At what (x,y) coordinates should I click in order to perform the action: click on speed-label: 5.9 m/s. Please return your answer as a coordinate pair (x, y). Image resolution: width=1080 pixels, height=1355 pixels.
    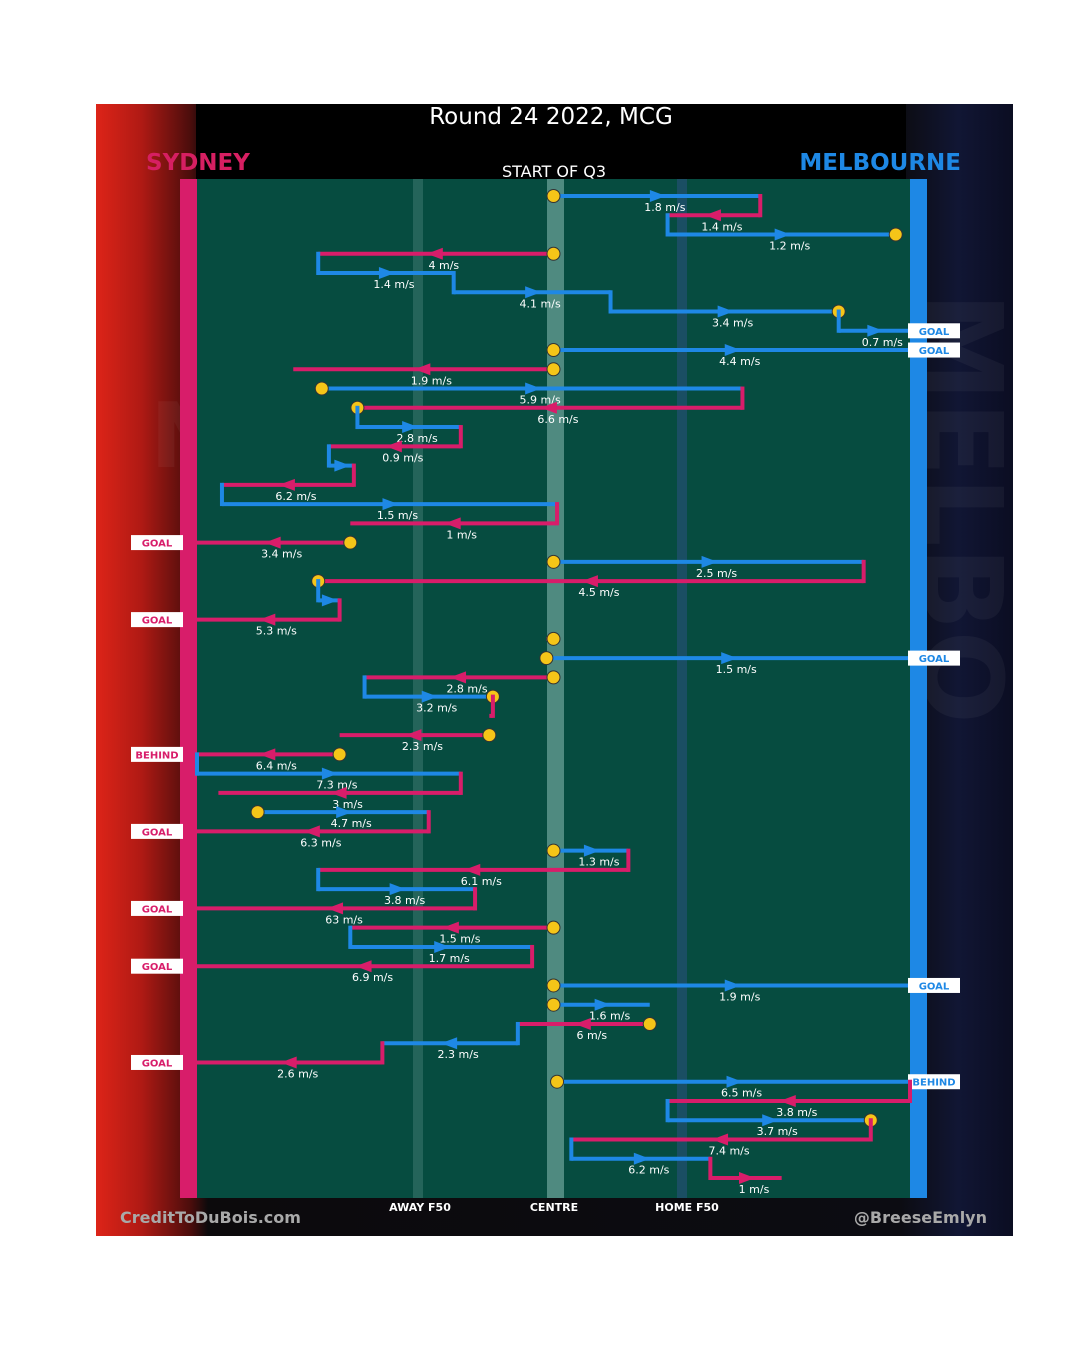
    Looking at the image, I should click on (540, 400).